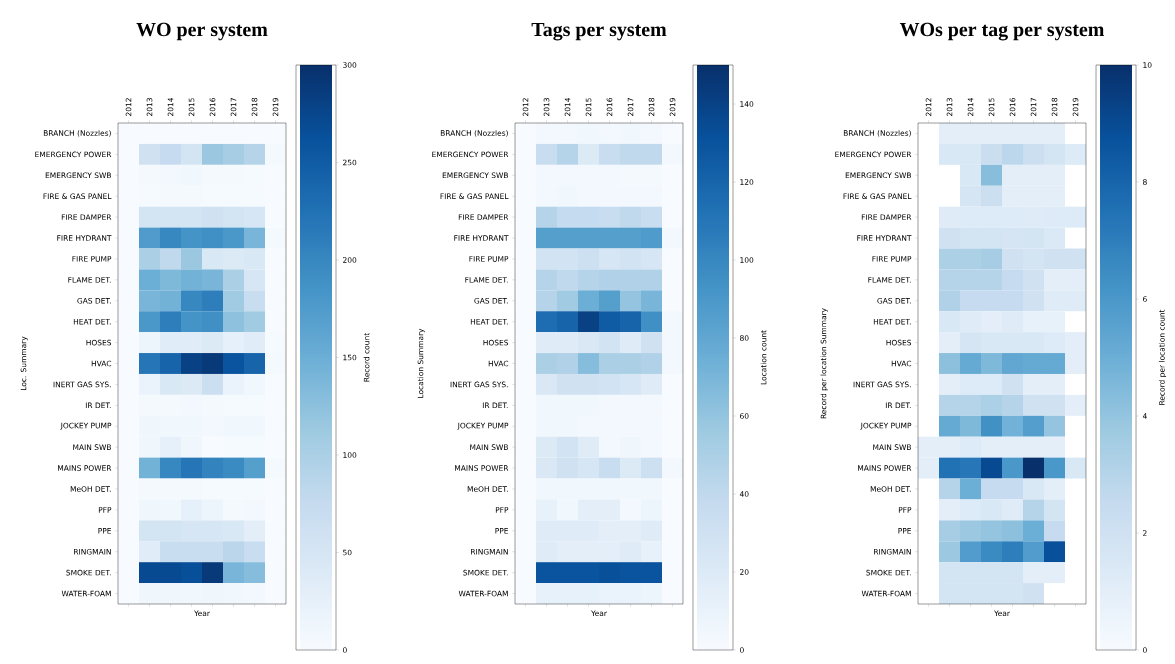  I want to click on chart-title: WOs per tag per system, so click(1002, 31).